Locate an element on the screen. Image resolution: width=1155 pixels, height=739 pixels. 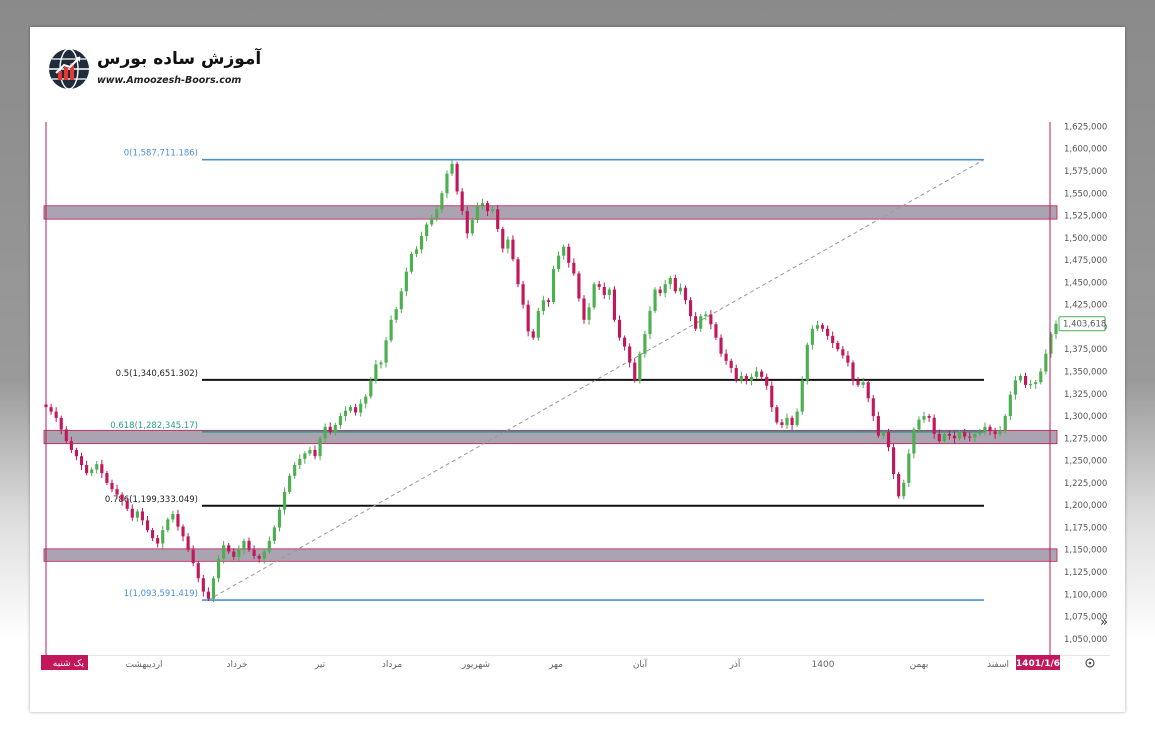
x-tick-label: 1400 is located at coordinates (823, 665).